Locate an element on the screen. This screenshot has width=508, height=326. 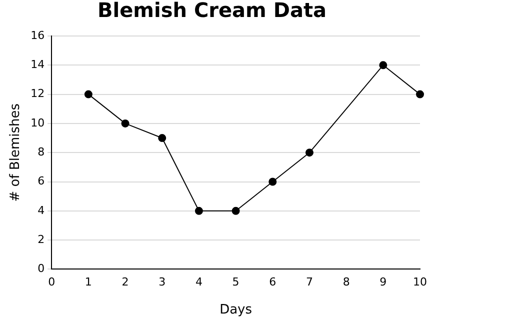
x-tick-label: 3 is located at coordinates (162, 282).